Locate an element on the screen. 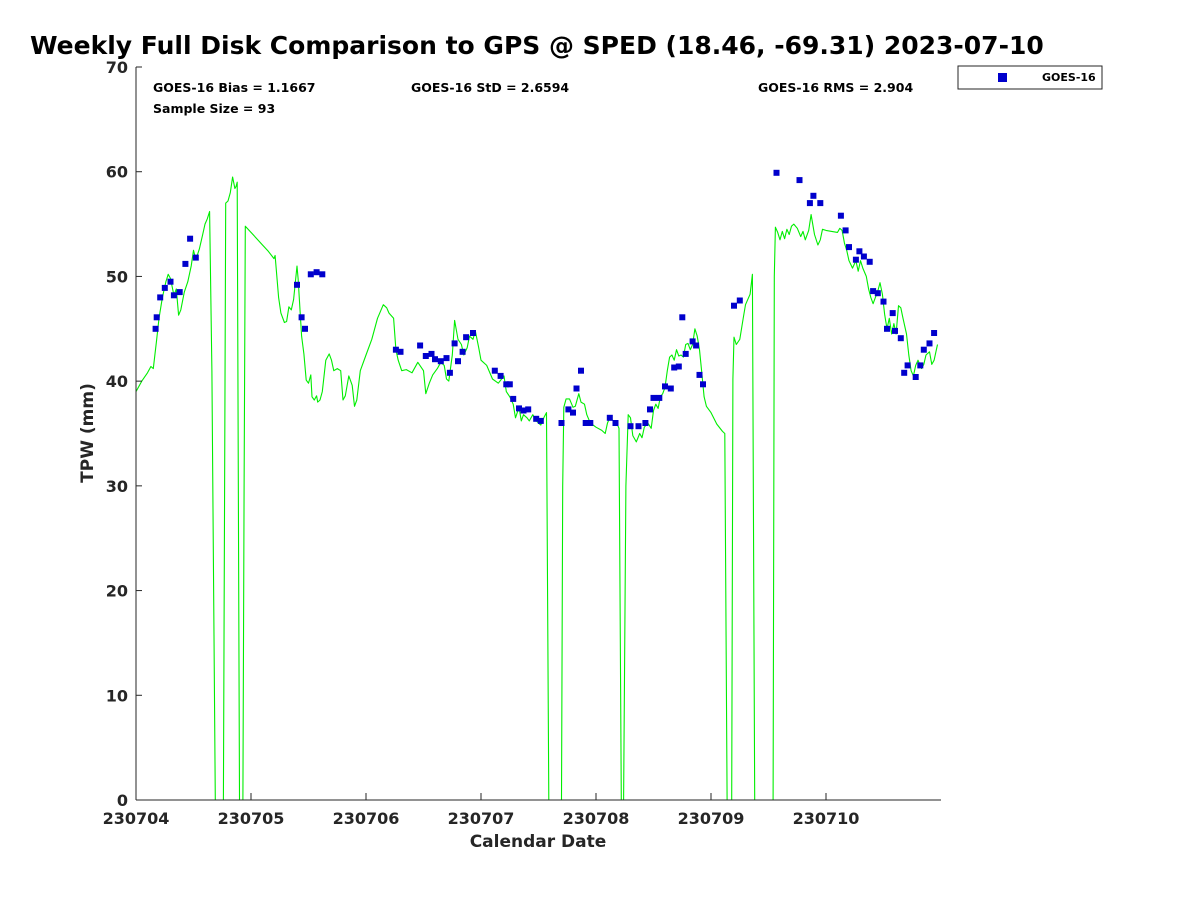  x-tick-label: 230707 is located at coordinates (481, 818).